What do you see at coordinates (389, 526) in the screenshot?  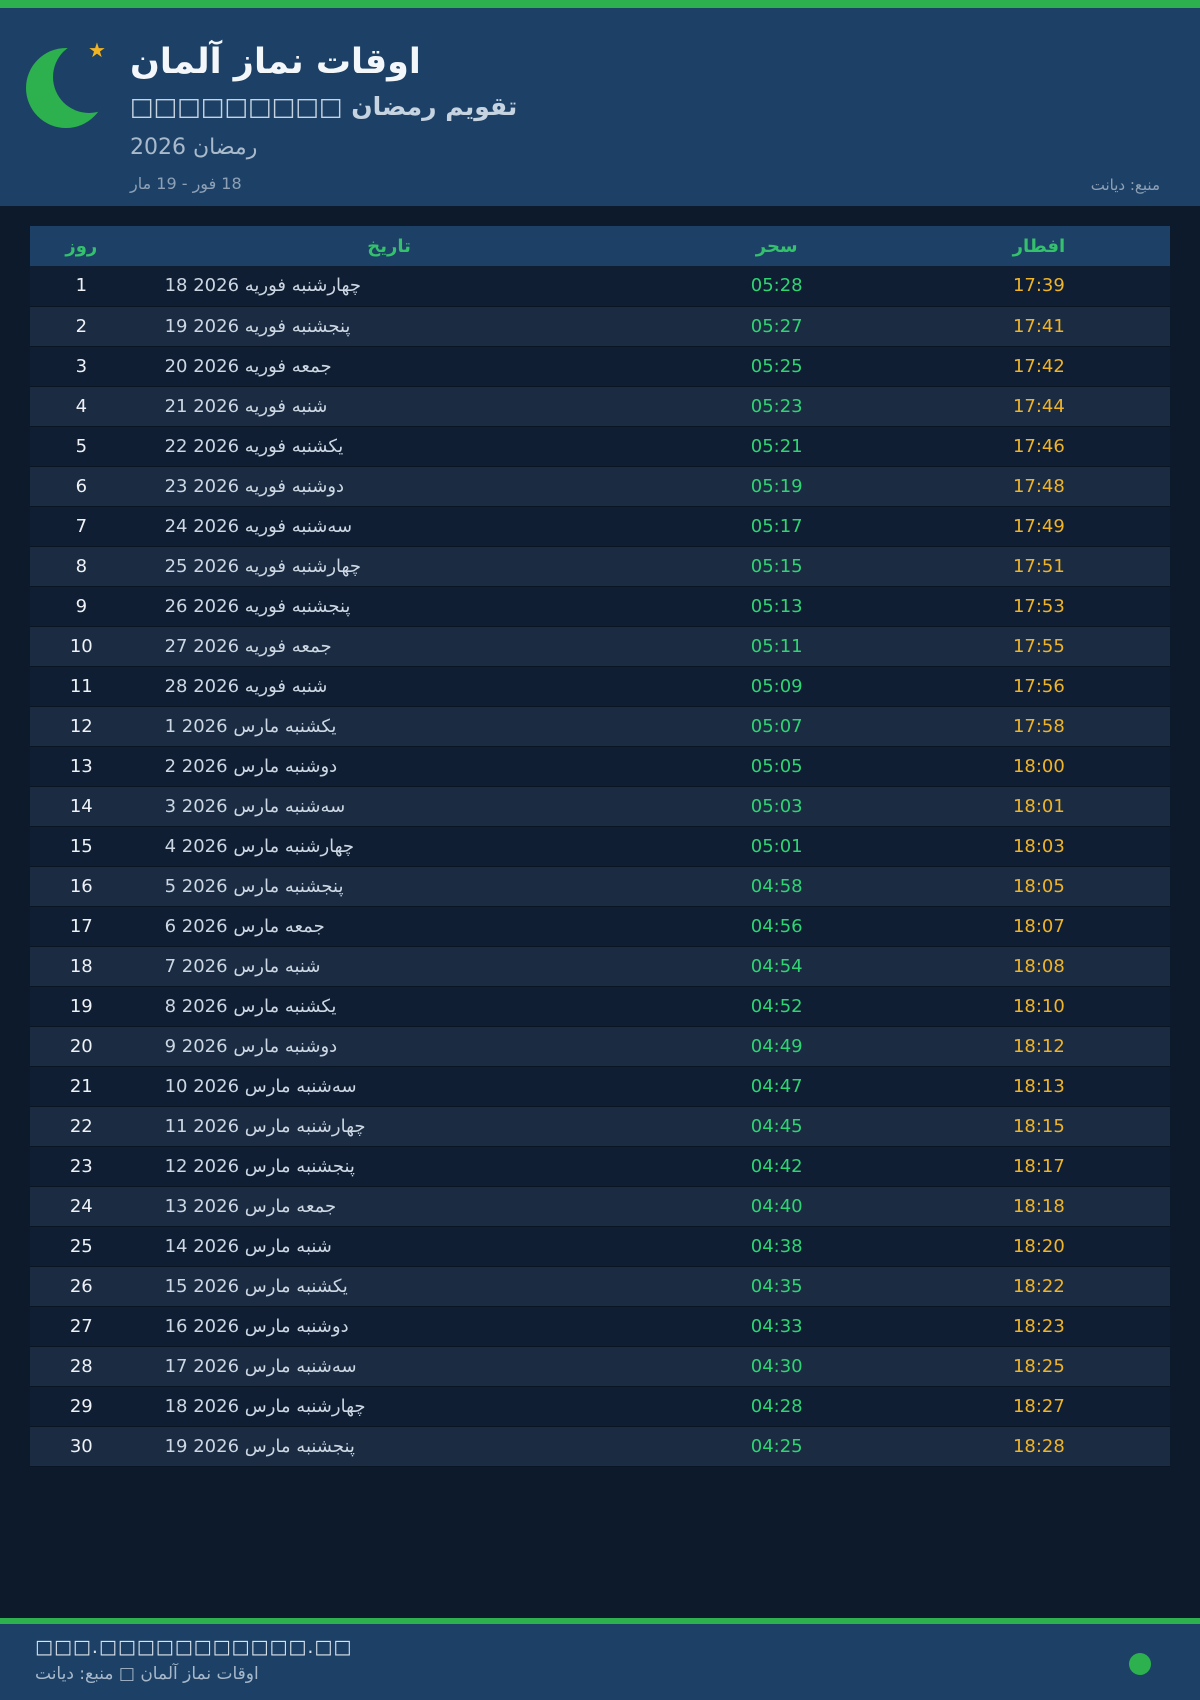 I see `date-cell: 24 فوریه 2026 سه‌شنبه` at bounding box center [389, 526].